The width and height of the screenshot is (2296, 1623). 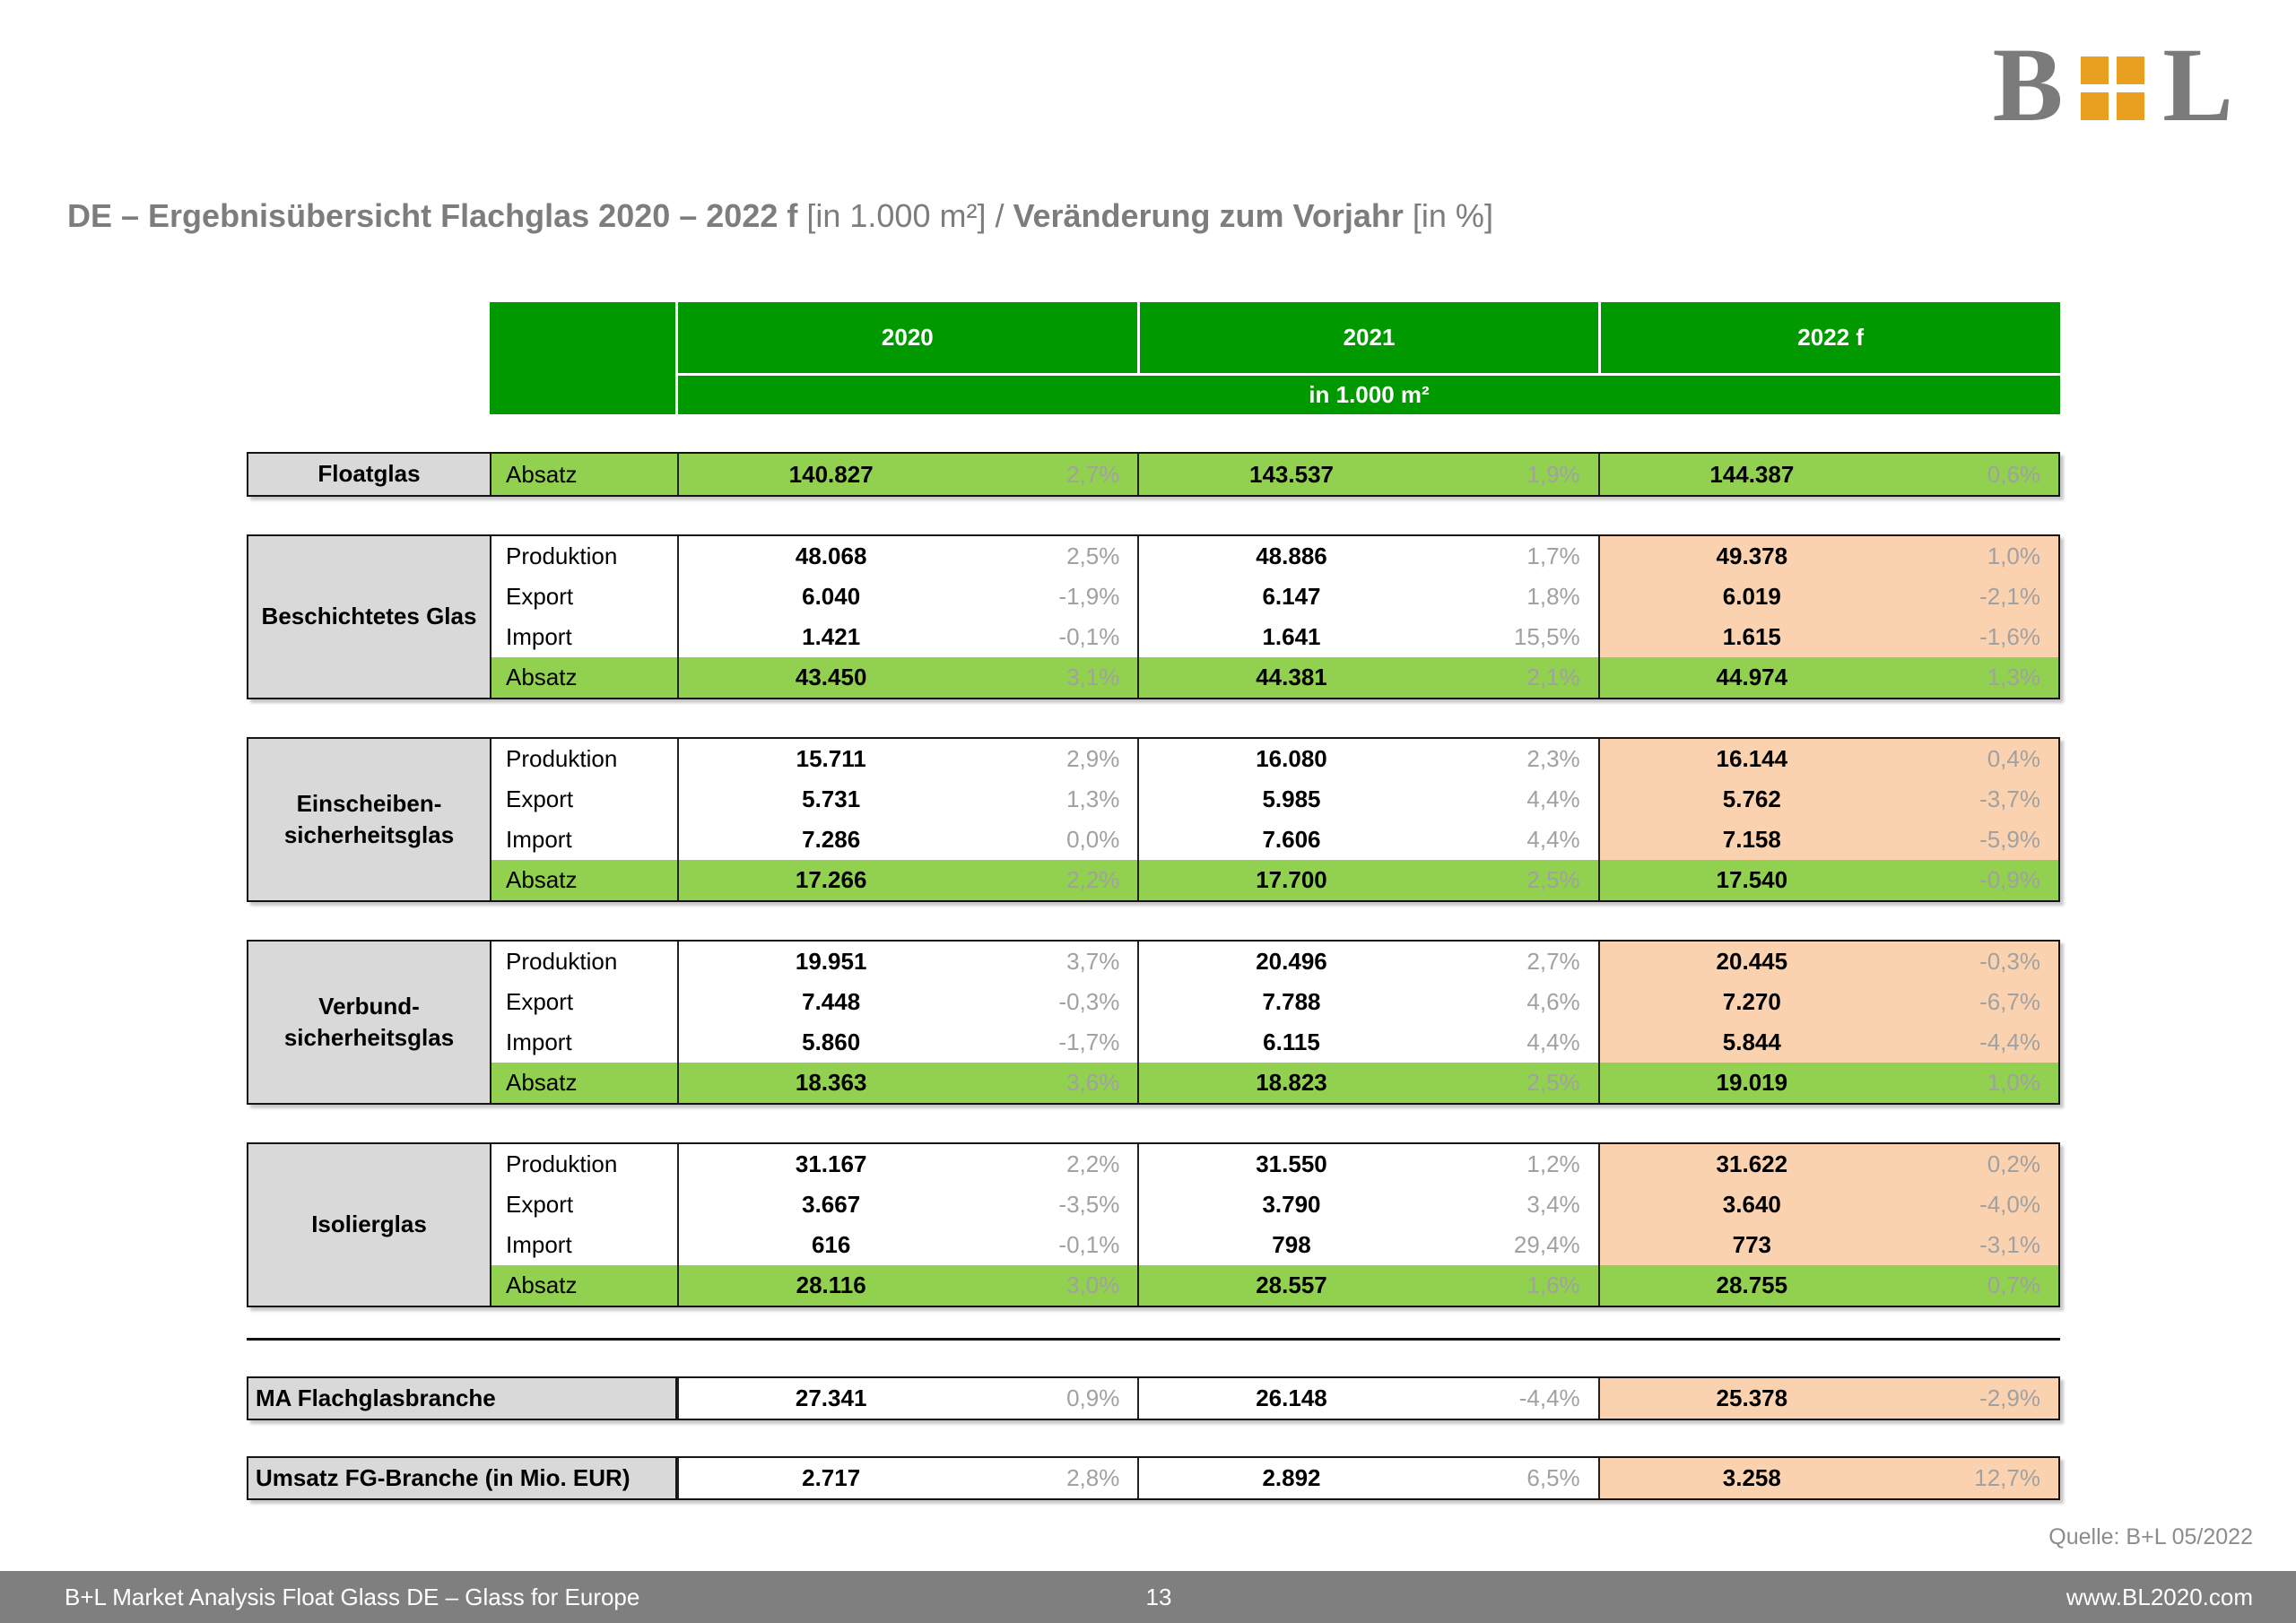 I want to click on value: 3.258, so click(x=1751, y=1477).